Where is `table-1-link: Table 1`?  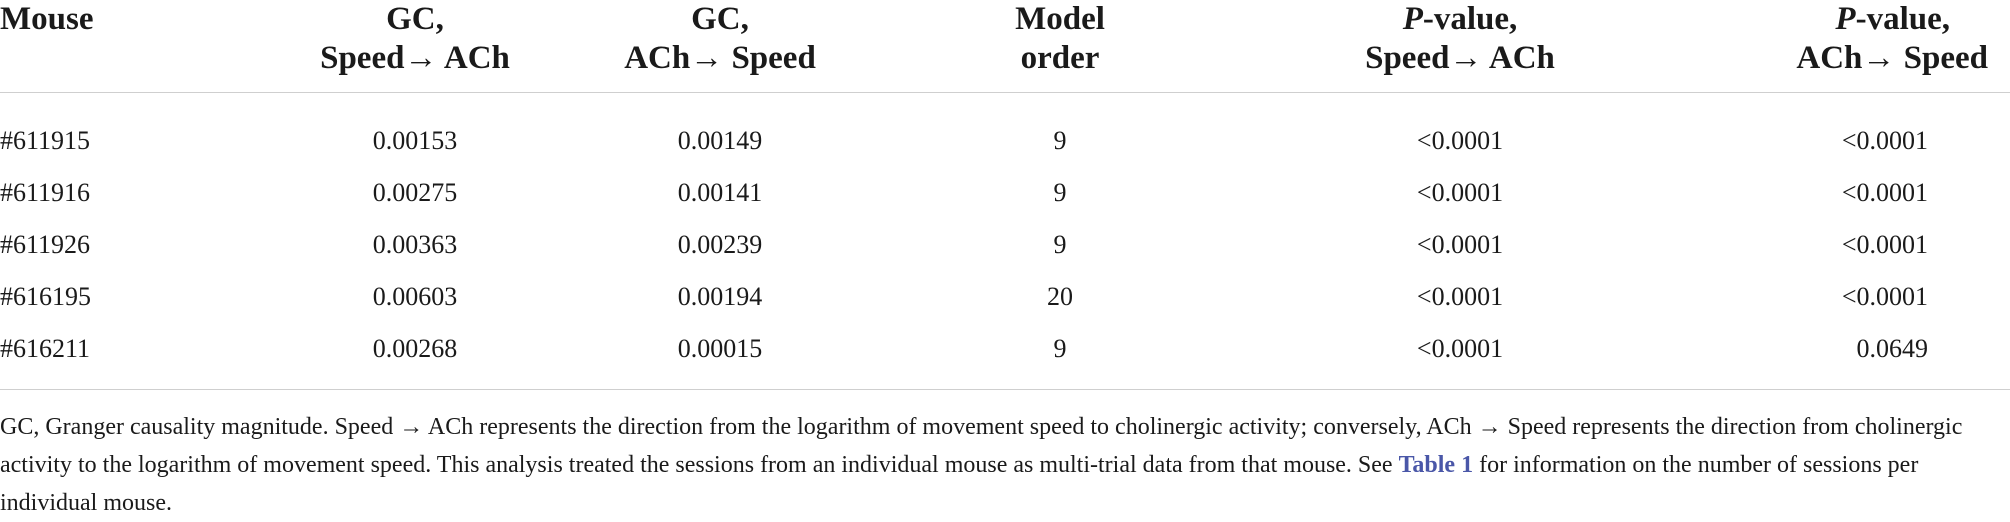
table-1-link: Table 1 is located at coordinates (1436, 465).